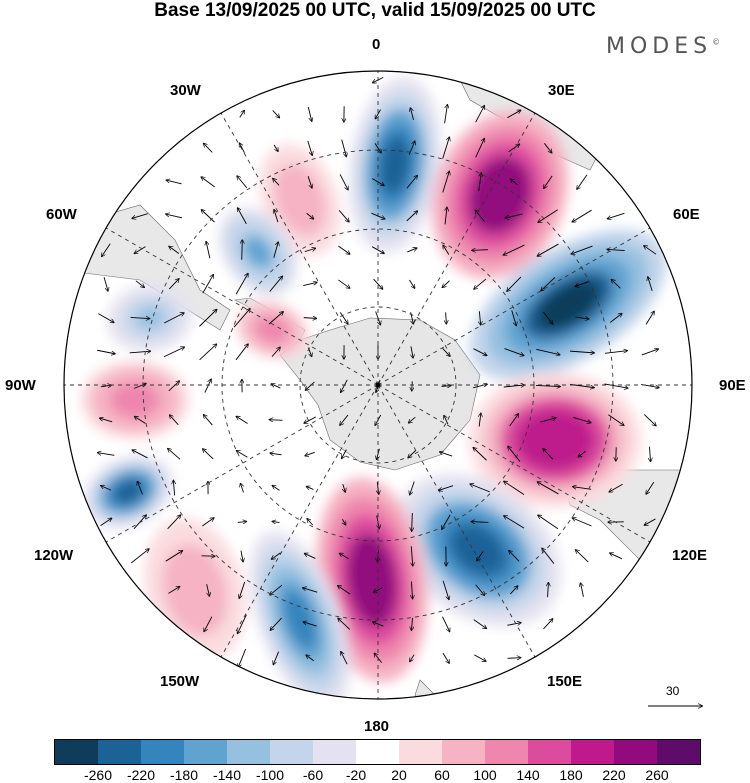 The width and height of the screenshot is (750, 783). What do you see at coordinates (690, 555) in the screenshot?
I see `longitude-label-120e: 120E` at bounding box center [690, 555].